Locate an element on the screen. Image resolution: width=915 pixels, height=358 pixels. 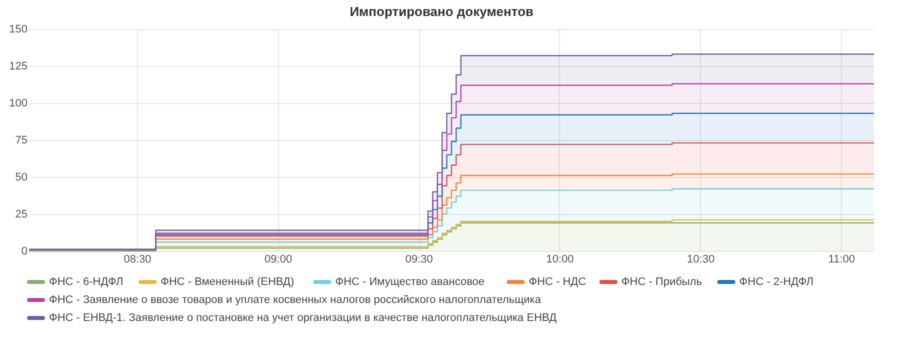
legend-label: ФНС - 6-НДФЛ is located at coordinates (86, 282).